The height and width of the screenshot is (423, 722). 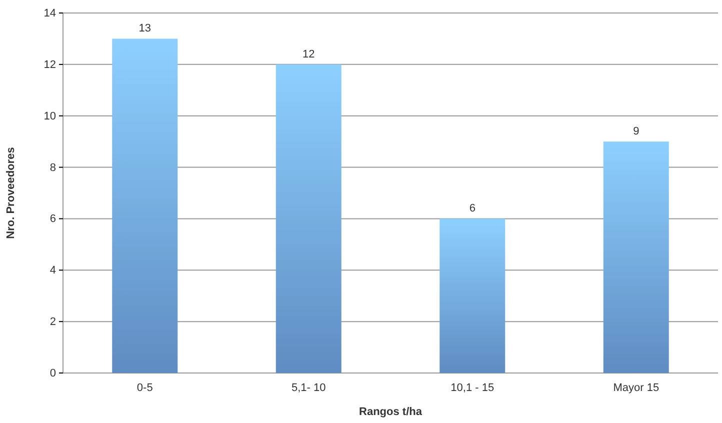 I want to click on data-label: 9, so click(x=636, y=132).